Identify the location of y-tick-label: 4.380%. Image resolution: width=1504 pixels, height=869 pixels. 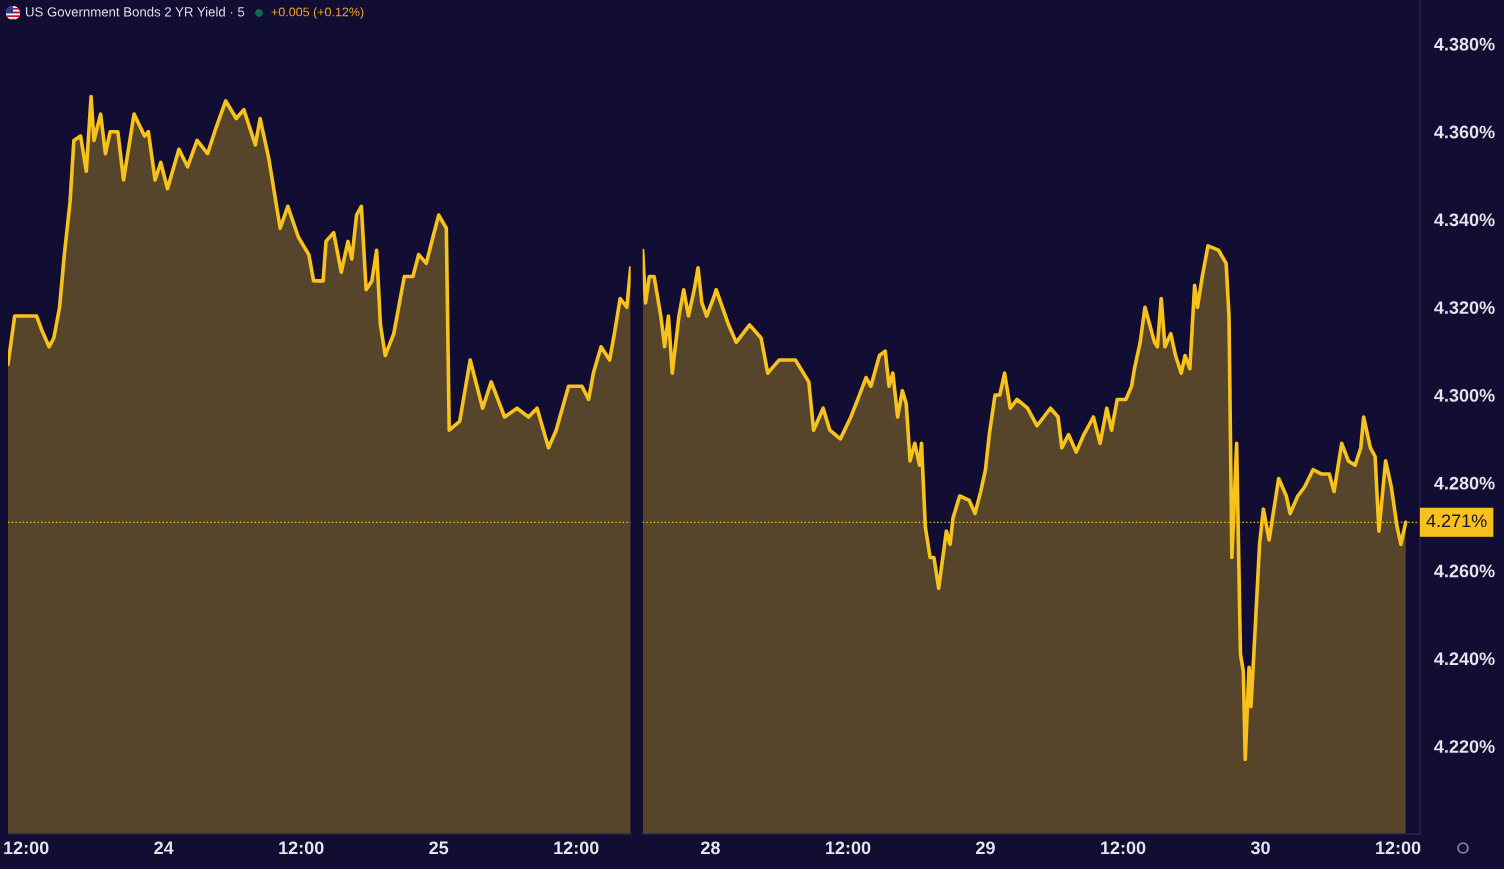
(1464, 44).